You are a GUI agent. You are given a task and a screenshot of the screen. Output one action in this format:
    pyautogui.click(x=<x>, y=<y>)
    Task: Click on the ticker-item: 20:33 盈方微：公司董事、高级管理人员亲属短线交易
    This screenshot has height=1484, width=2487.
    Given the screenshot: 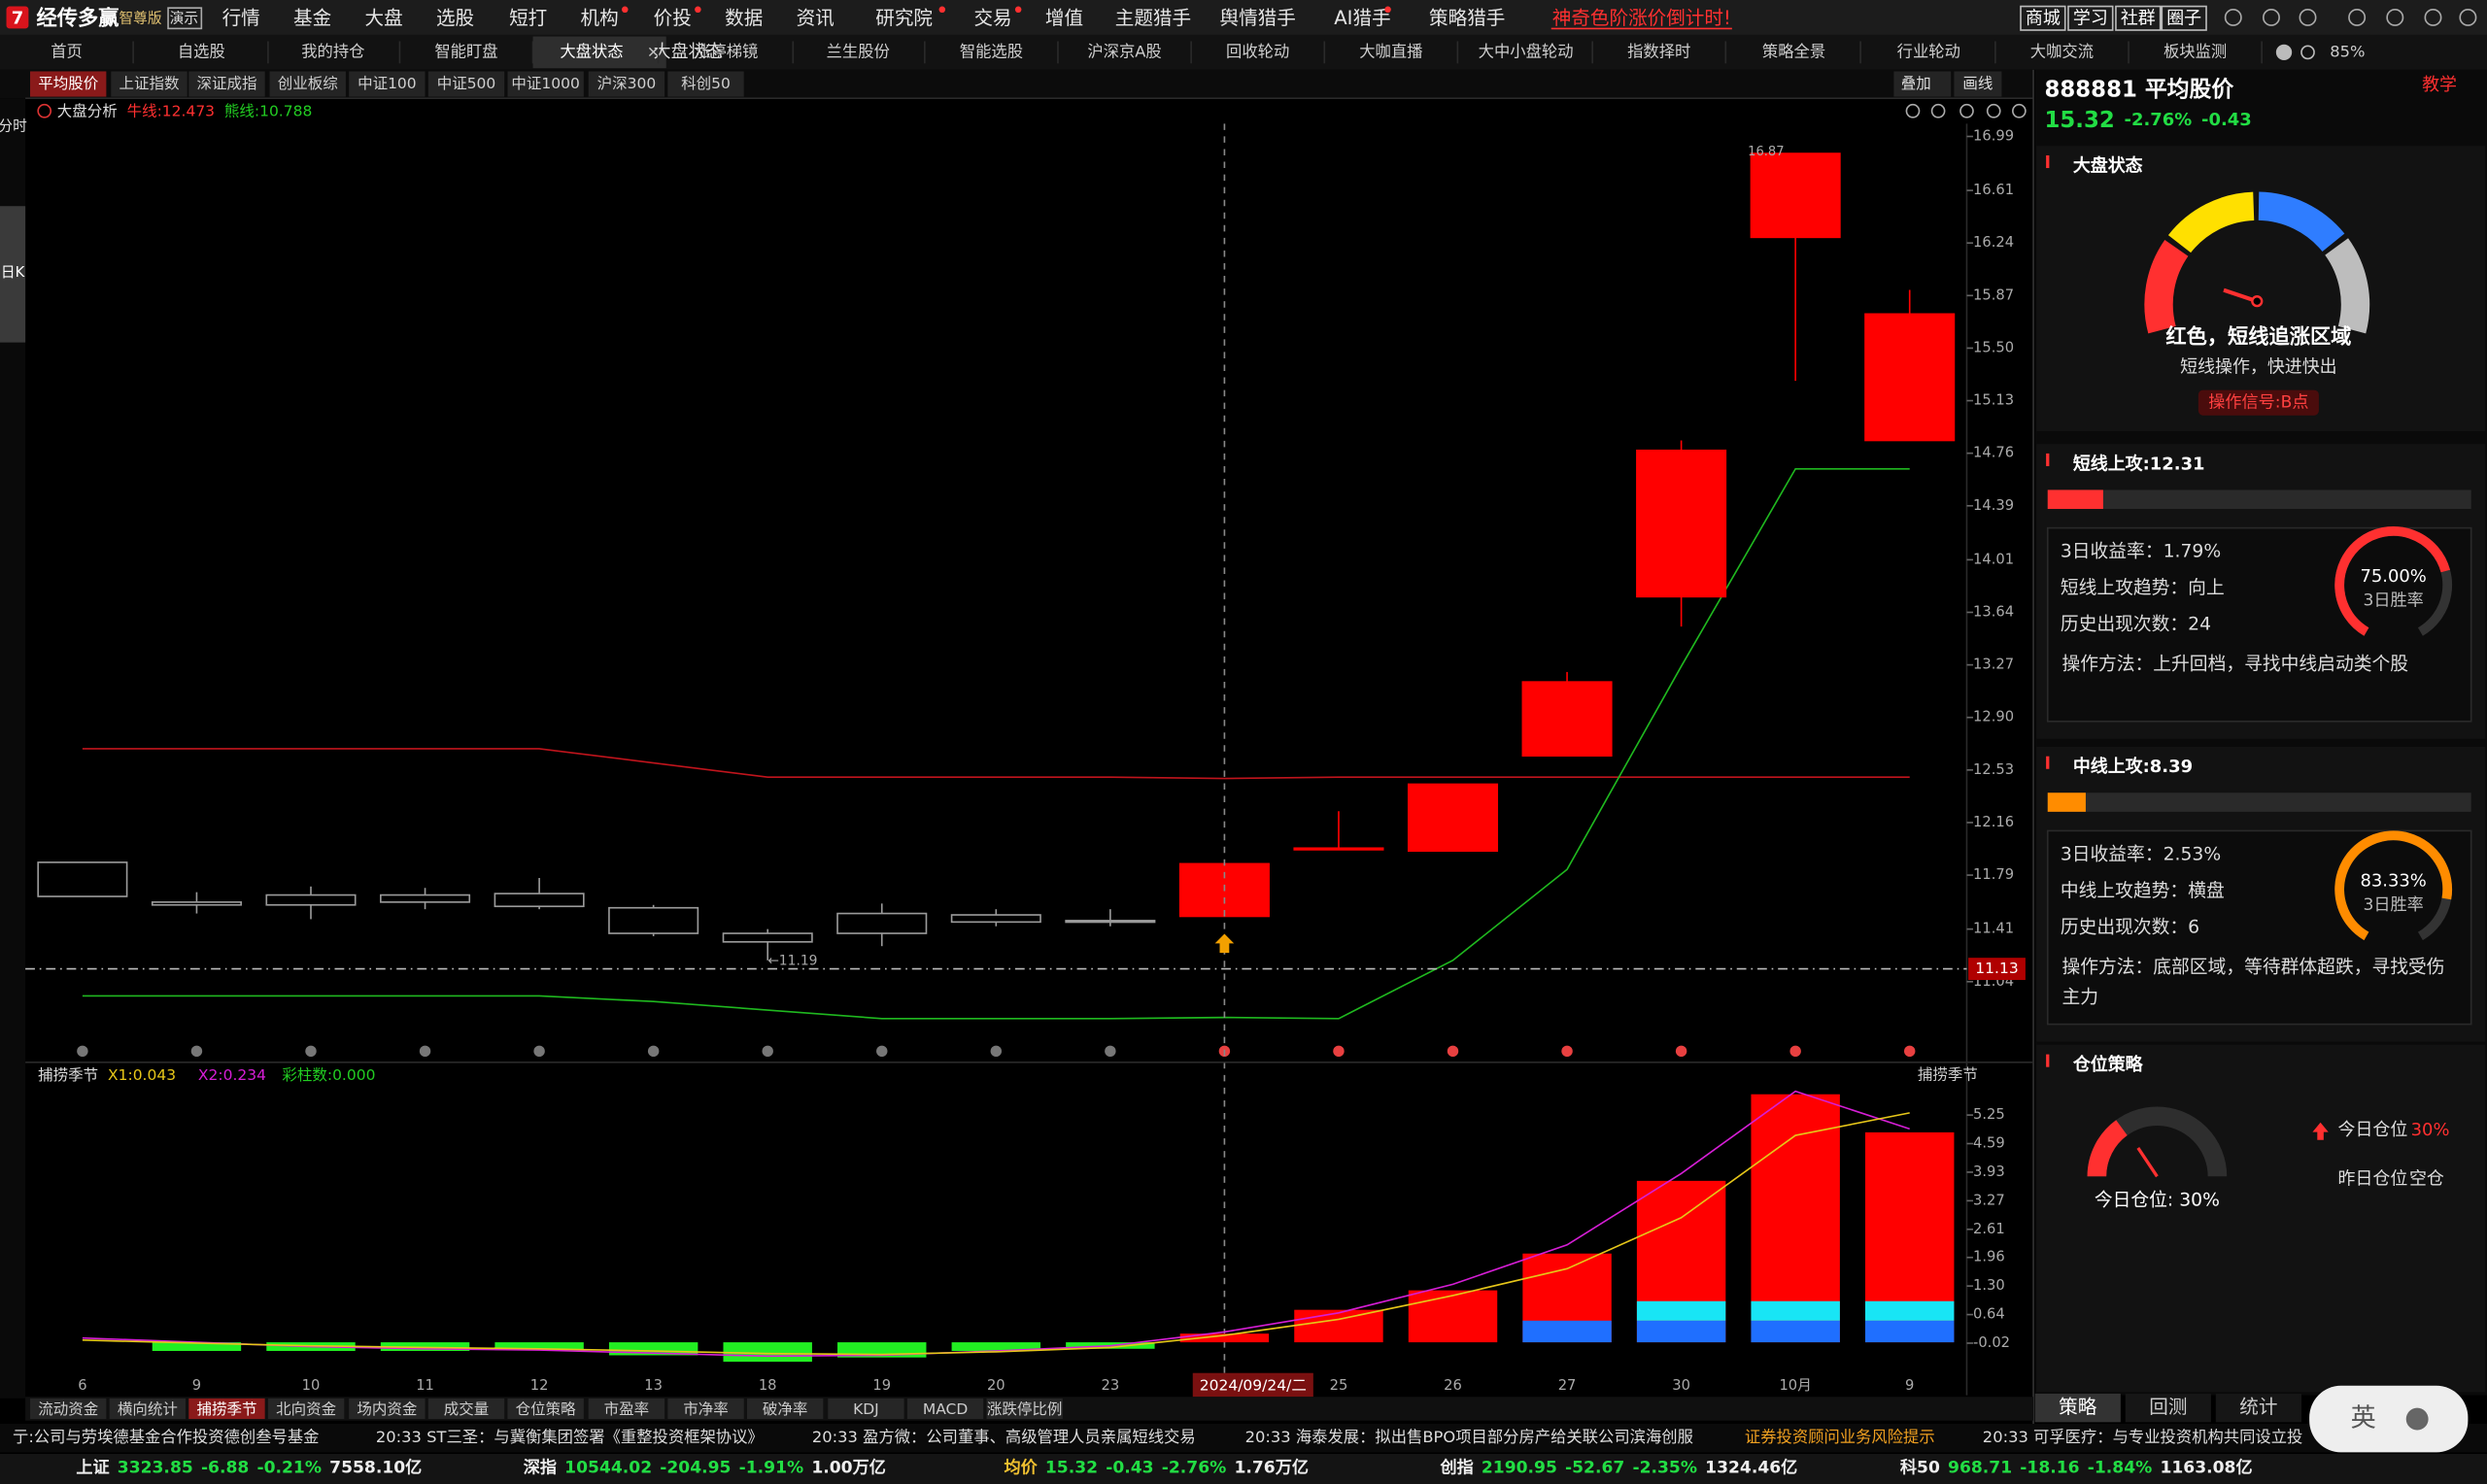 What is the action you would take?
    pyautogui.click(x=1004, y=1437)
    